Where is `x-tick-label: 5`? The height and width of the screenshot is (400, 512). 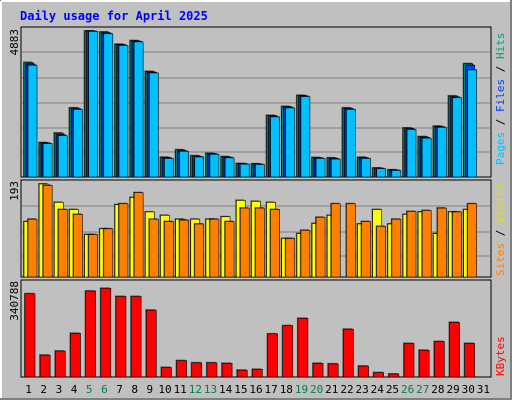
x-tick-label: 5 is located at coordinates (89, 389).